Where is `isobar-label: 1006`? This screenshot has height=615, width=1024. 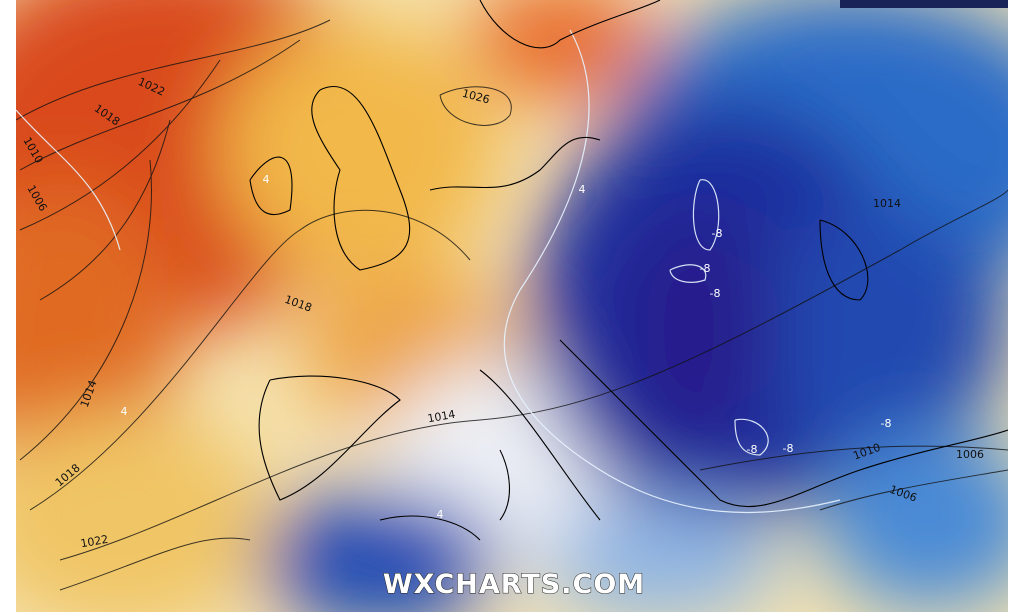 isobar-label: 1006 is located at coordinates (970, 454).